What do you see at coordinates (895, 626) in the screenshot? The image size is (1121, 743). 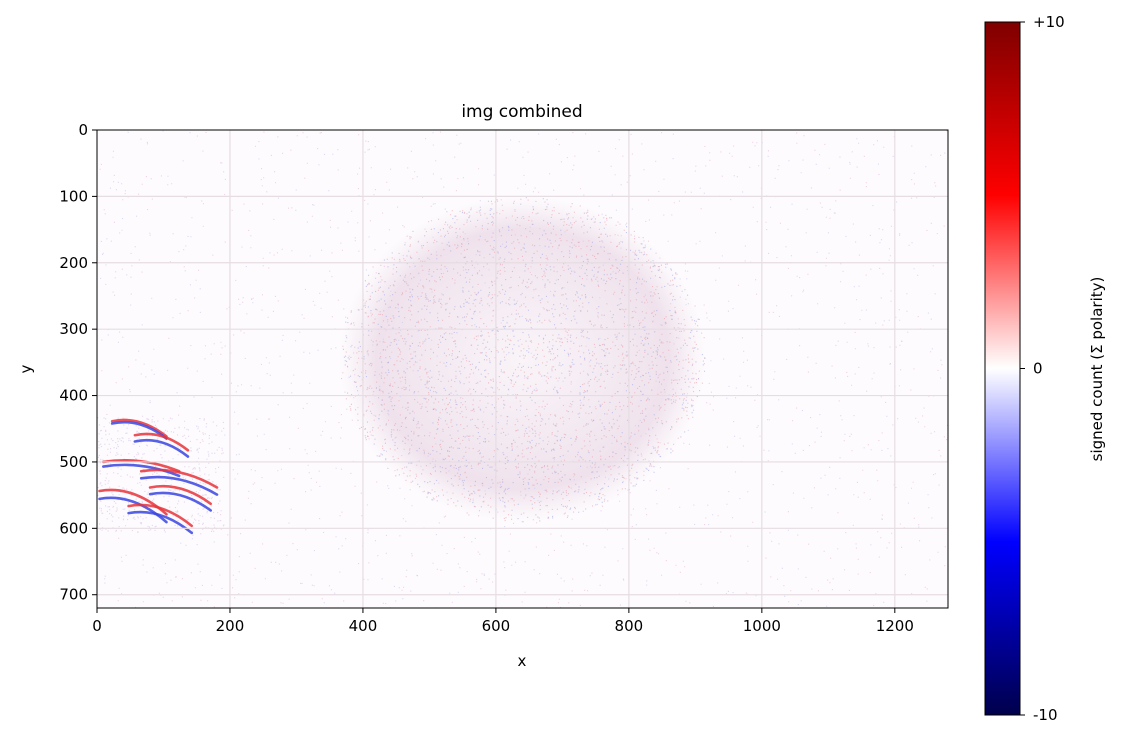 I see `x-tick-label: 1200` at bounding box center [895, 626].